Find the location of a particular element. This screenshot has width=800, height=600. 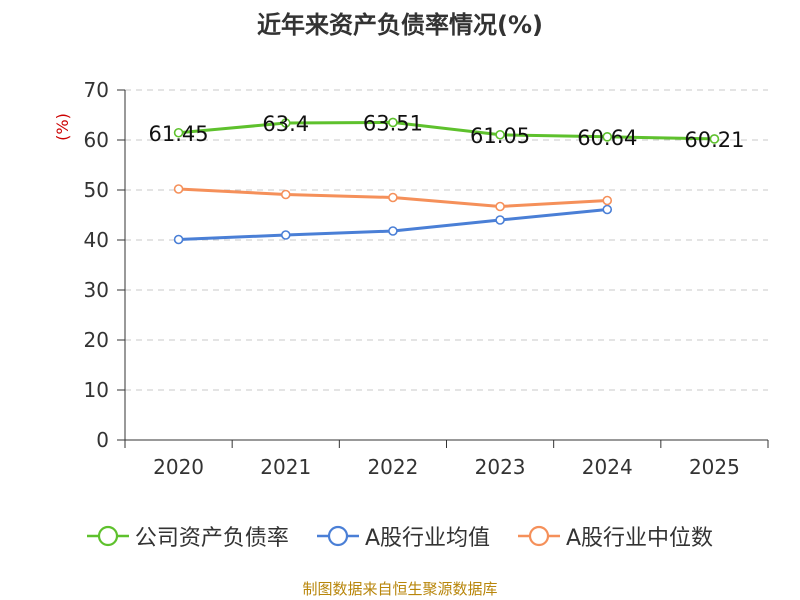

chart-title: 近年来资产负债率情况(%) is located at coordinates (400, 25).